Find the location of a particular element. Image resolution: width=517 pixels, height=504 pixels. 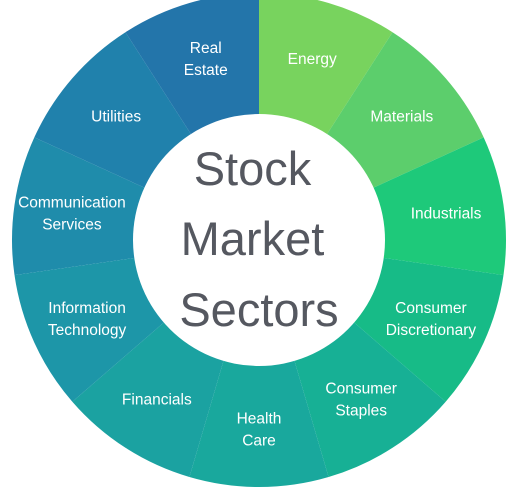

sector-label: Health Care is located at coordinates (259, 430).